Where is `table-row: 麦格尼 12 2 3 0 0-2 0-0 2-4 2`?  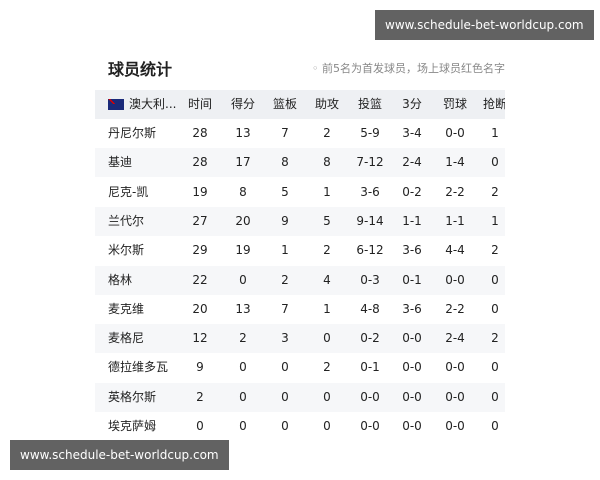 table-row: 麦格尼 12 2 3 0 0-2 0-0 2-4 2 is located at coordinates (300, 339).